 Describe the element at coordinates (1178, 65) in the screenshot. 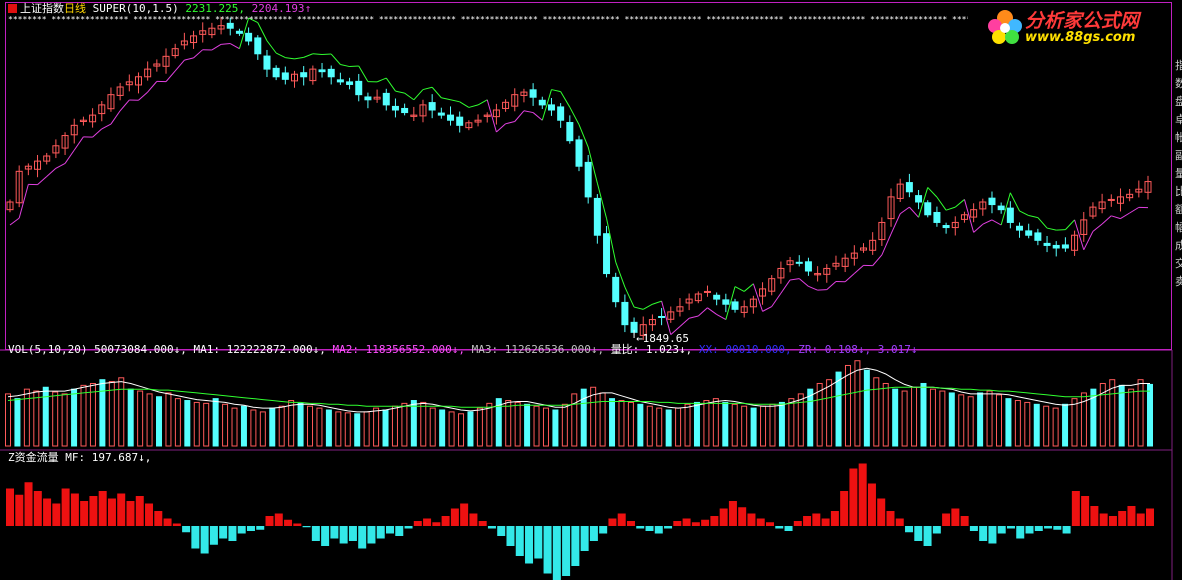

I see `side-tab-0: 指` at that location.